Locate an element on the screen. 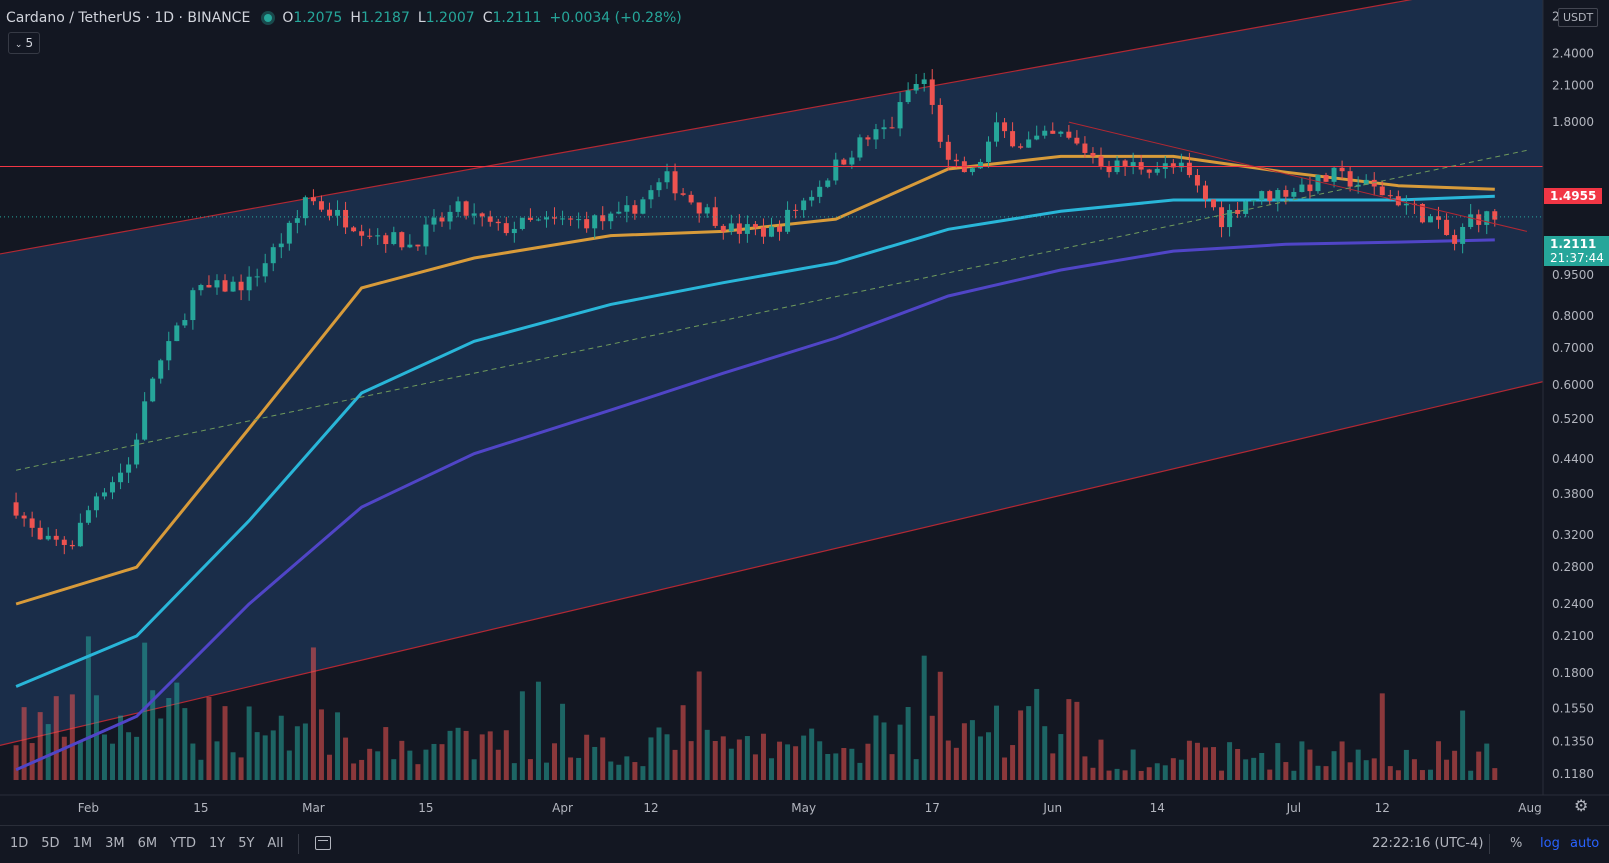  time-tick-label: 14 is located at coordinates (1157, 808).